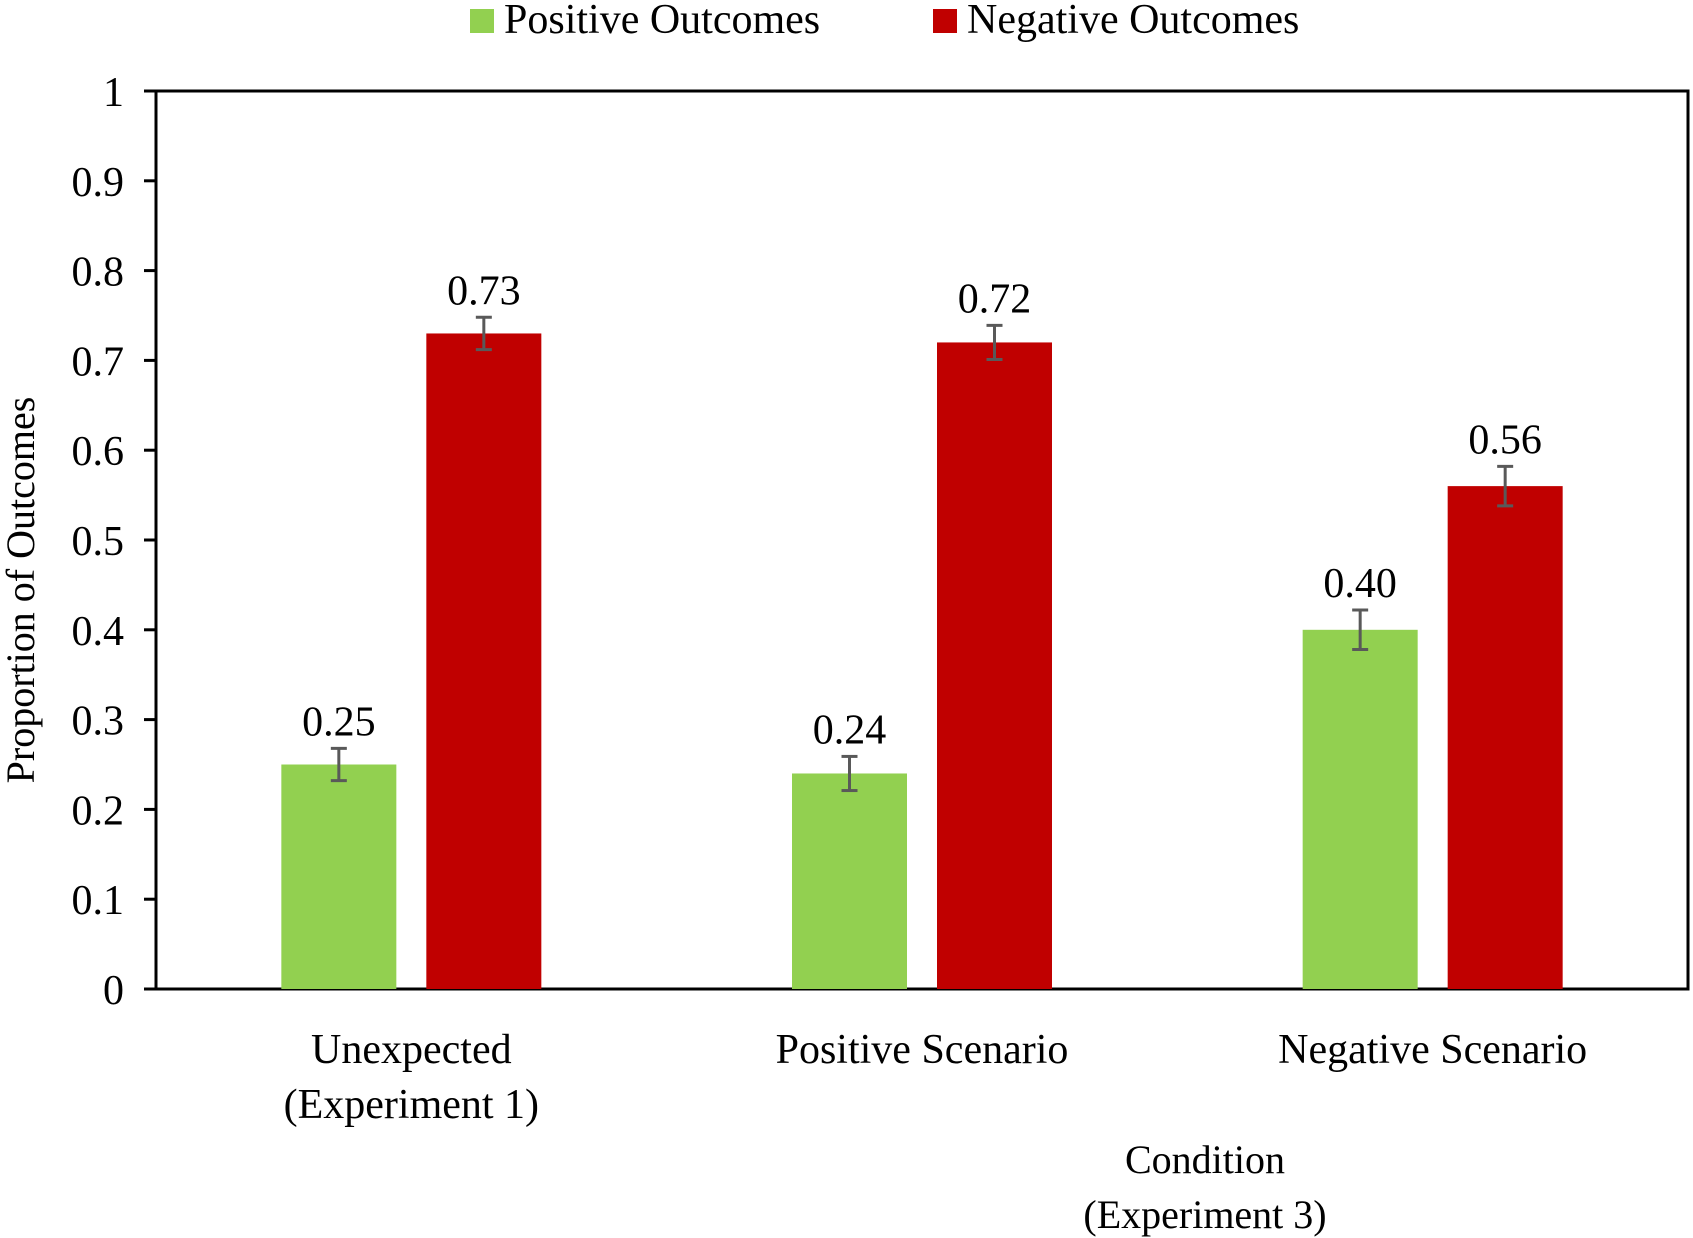 This screenshot has width=1693, height=1238. What do you see at coordinates (1505, 440) in the screenshot?
I see `data-label: 0.56` at bounding box center [1505, 440].